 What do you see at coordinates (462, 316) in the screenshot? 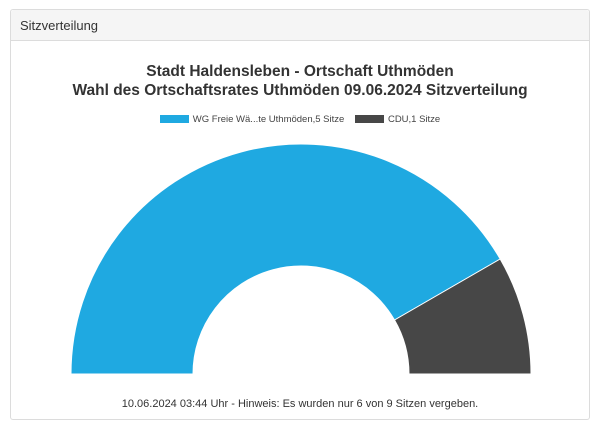
I see `donut-slice-cdu` at bounding box center [462, 316].